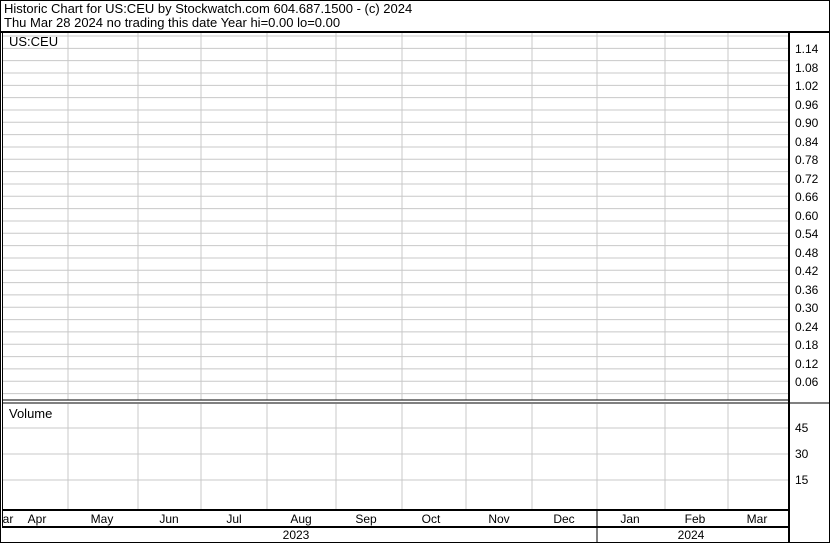 The width and height of the screenshot is (830, 543). What do you see at coordinates (807, 104) in the screenshot?
I see `price-tick-label: 0.96` at bounding box center [807, 104].